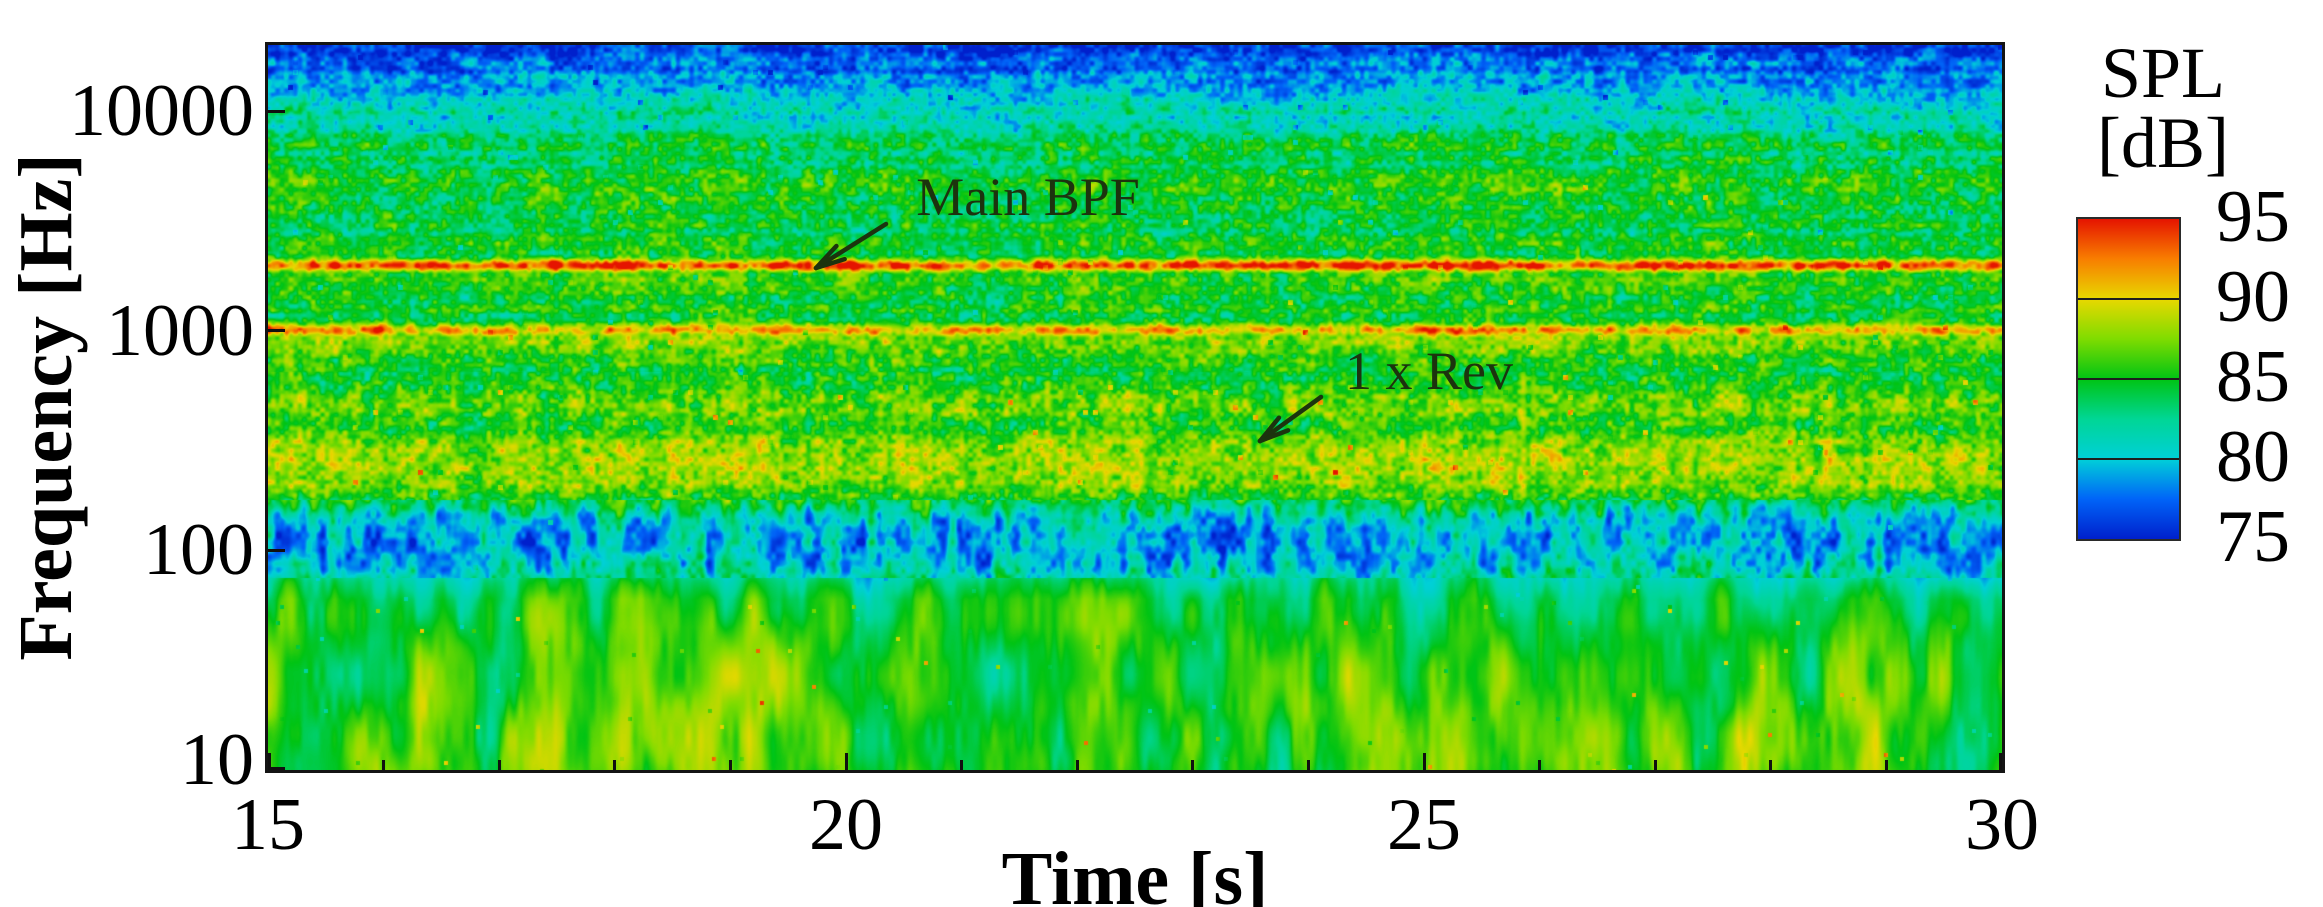 The height and width of the screenshot is (907, 2323). Describe the element at coordinates (2253, 457) in the screenshot. I see `colorbar-tick-label: 80` at that location.